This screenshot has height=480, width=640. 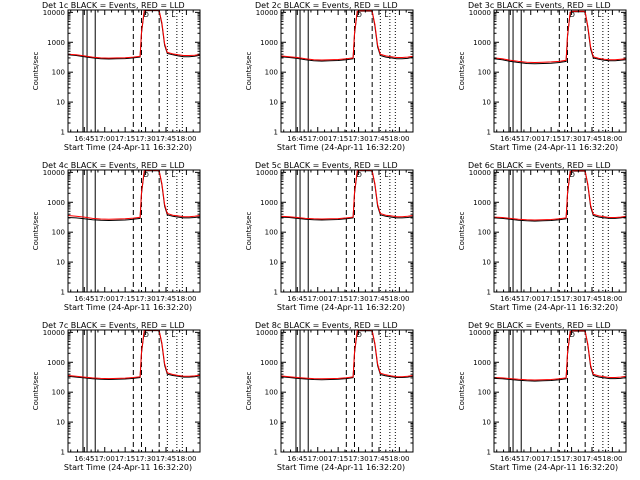 What do you see at coordinates (539, 325) in the screenshot?
I see `panel-title: Det 9c BLACK = Events, RED = LLD` at bounding box center [539, 325].